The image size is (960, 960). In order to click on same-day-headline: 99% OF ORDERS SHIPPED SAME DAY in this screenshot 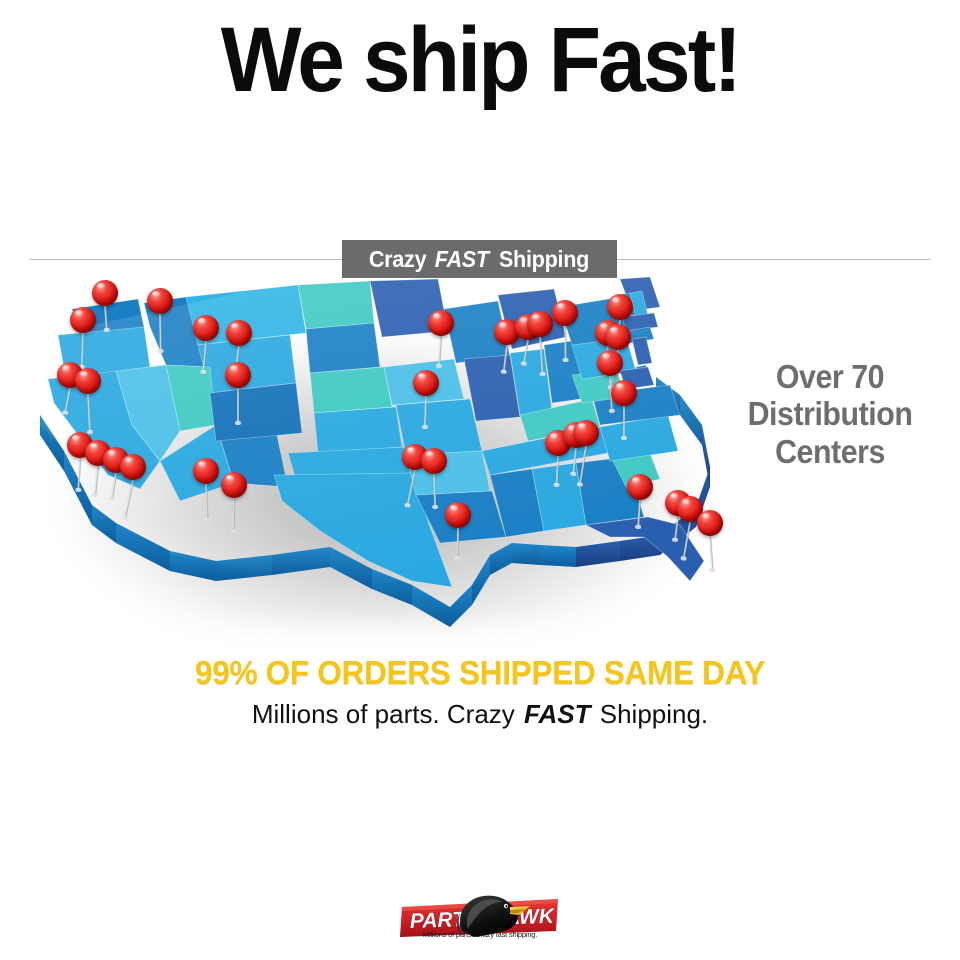, I will do `click(480, 672)`.